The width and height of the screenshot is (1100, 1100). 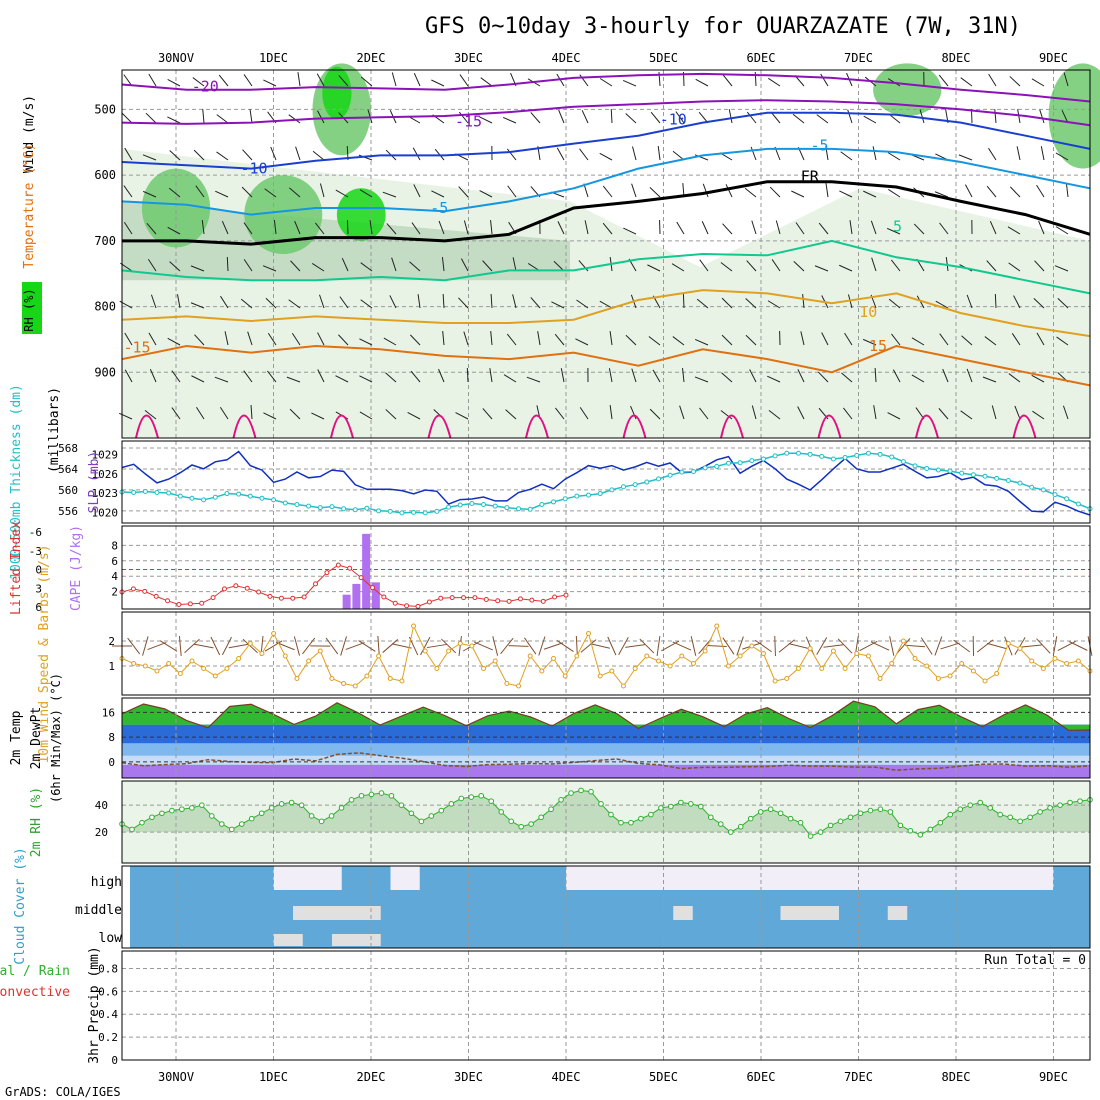 I want to click on contour-label: 5, so click(x=897, y=226).